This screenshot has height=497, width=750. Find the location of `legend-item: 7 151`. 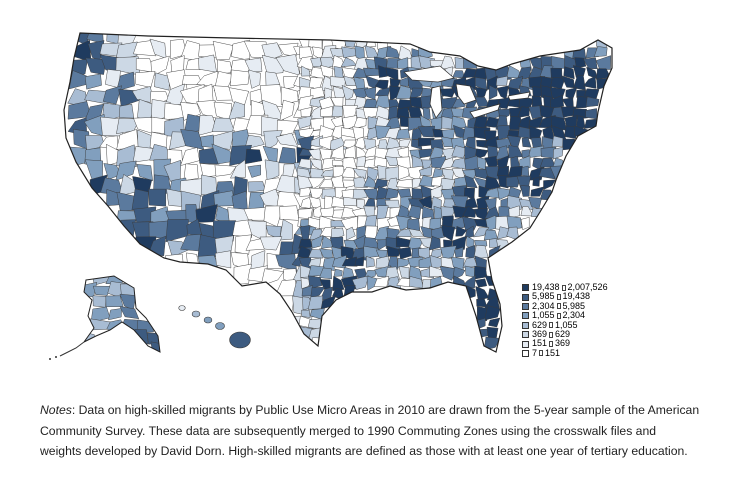

legend-item: 7 151 is located at coordinates (565, 352).